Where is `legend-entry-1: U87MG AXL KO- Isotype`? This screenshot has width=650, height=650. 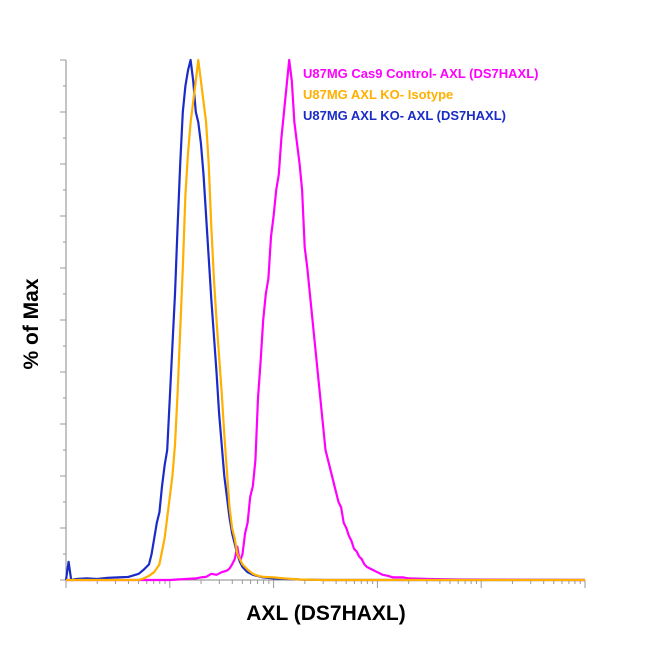 legend-entry-1: U87MG AXL KO- Isotype is located at coordinates (378, 94).